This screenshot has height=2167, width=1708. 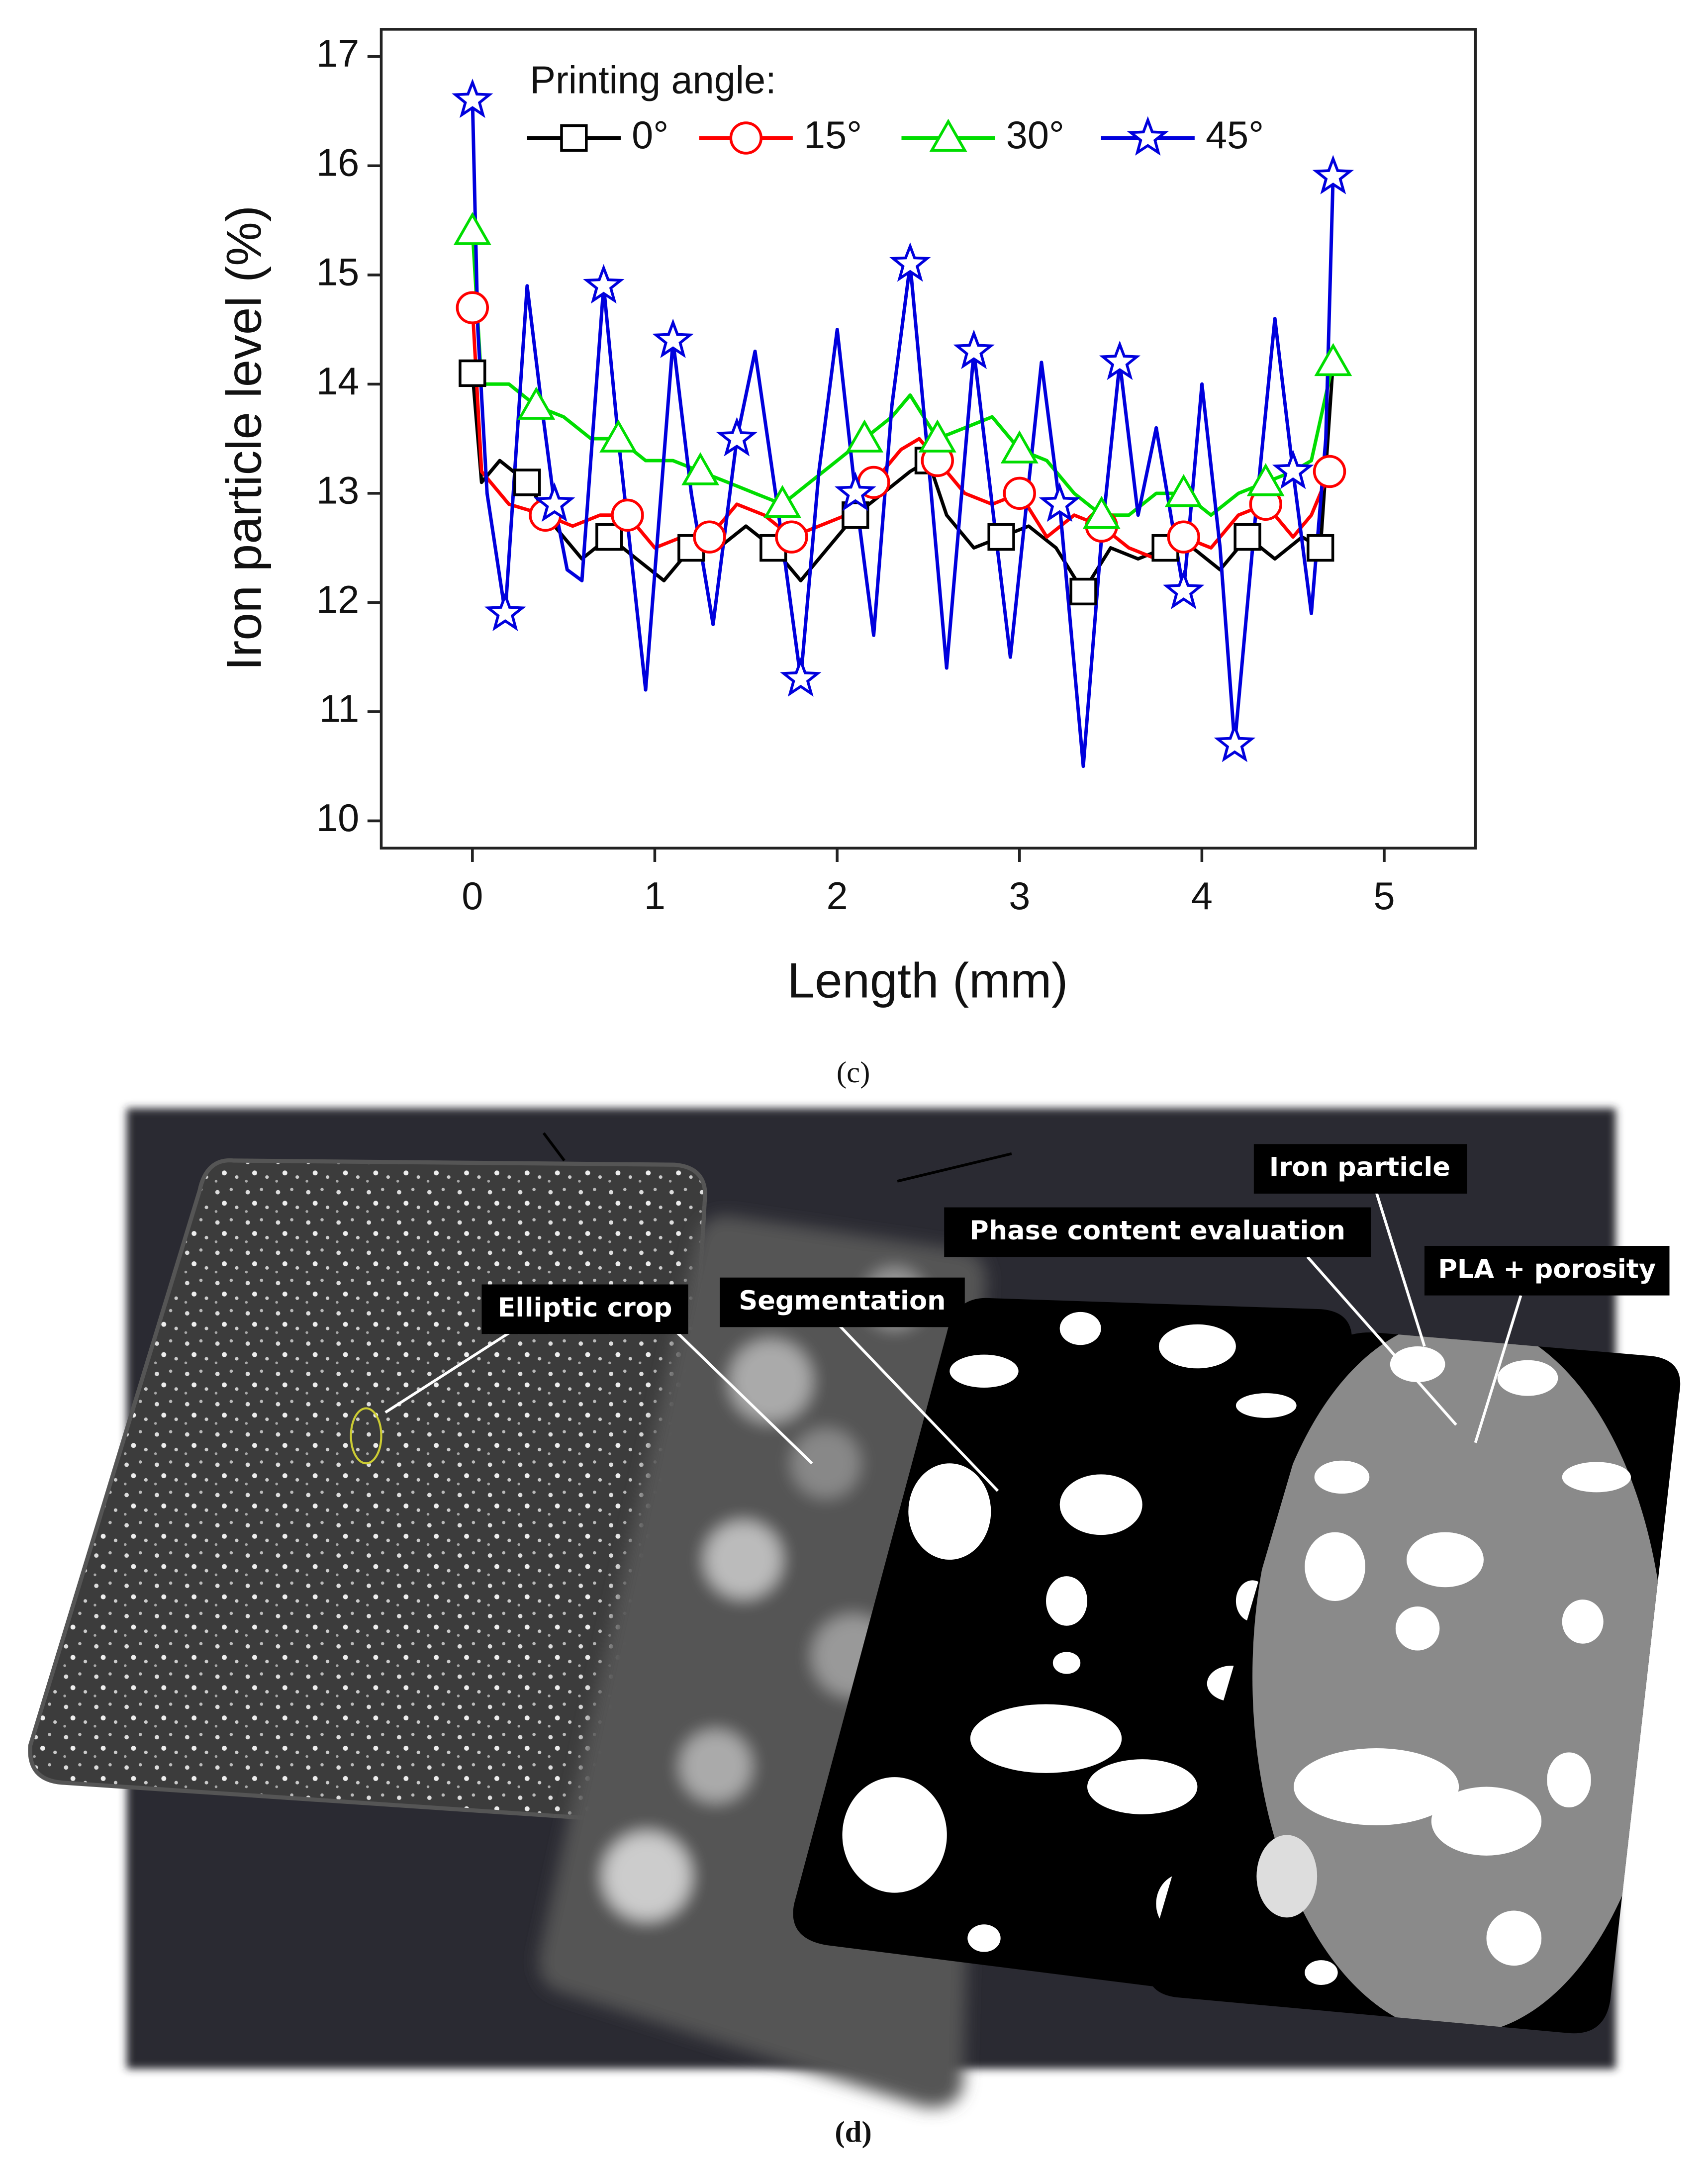 I want to click on panel-label: (c), so click(x=854, y=1072).